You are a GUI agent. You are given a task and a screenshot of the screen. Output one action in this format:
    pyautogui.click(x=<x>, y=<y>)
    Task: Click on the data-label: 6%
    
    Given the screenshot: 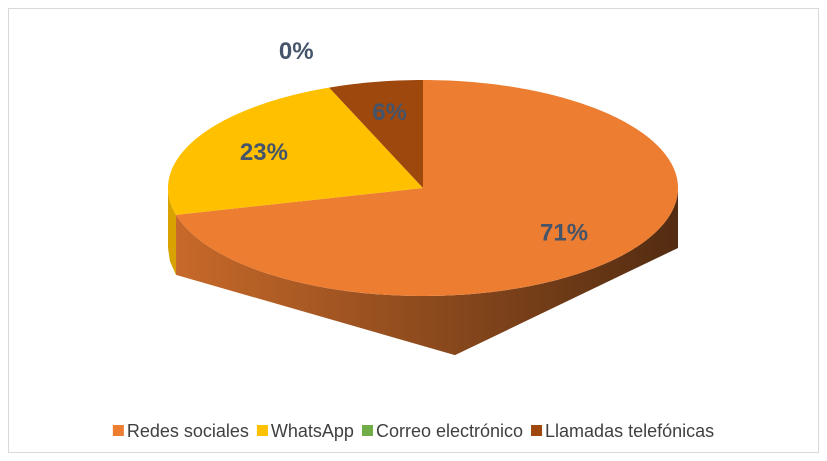 What is the action you would take?
    pyautogui.click(x=389, y=112)
    